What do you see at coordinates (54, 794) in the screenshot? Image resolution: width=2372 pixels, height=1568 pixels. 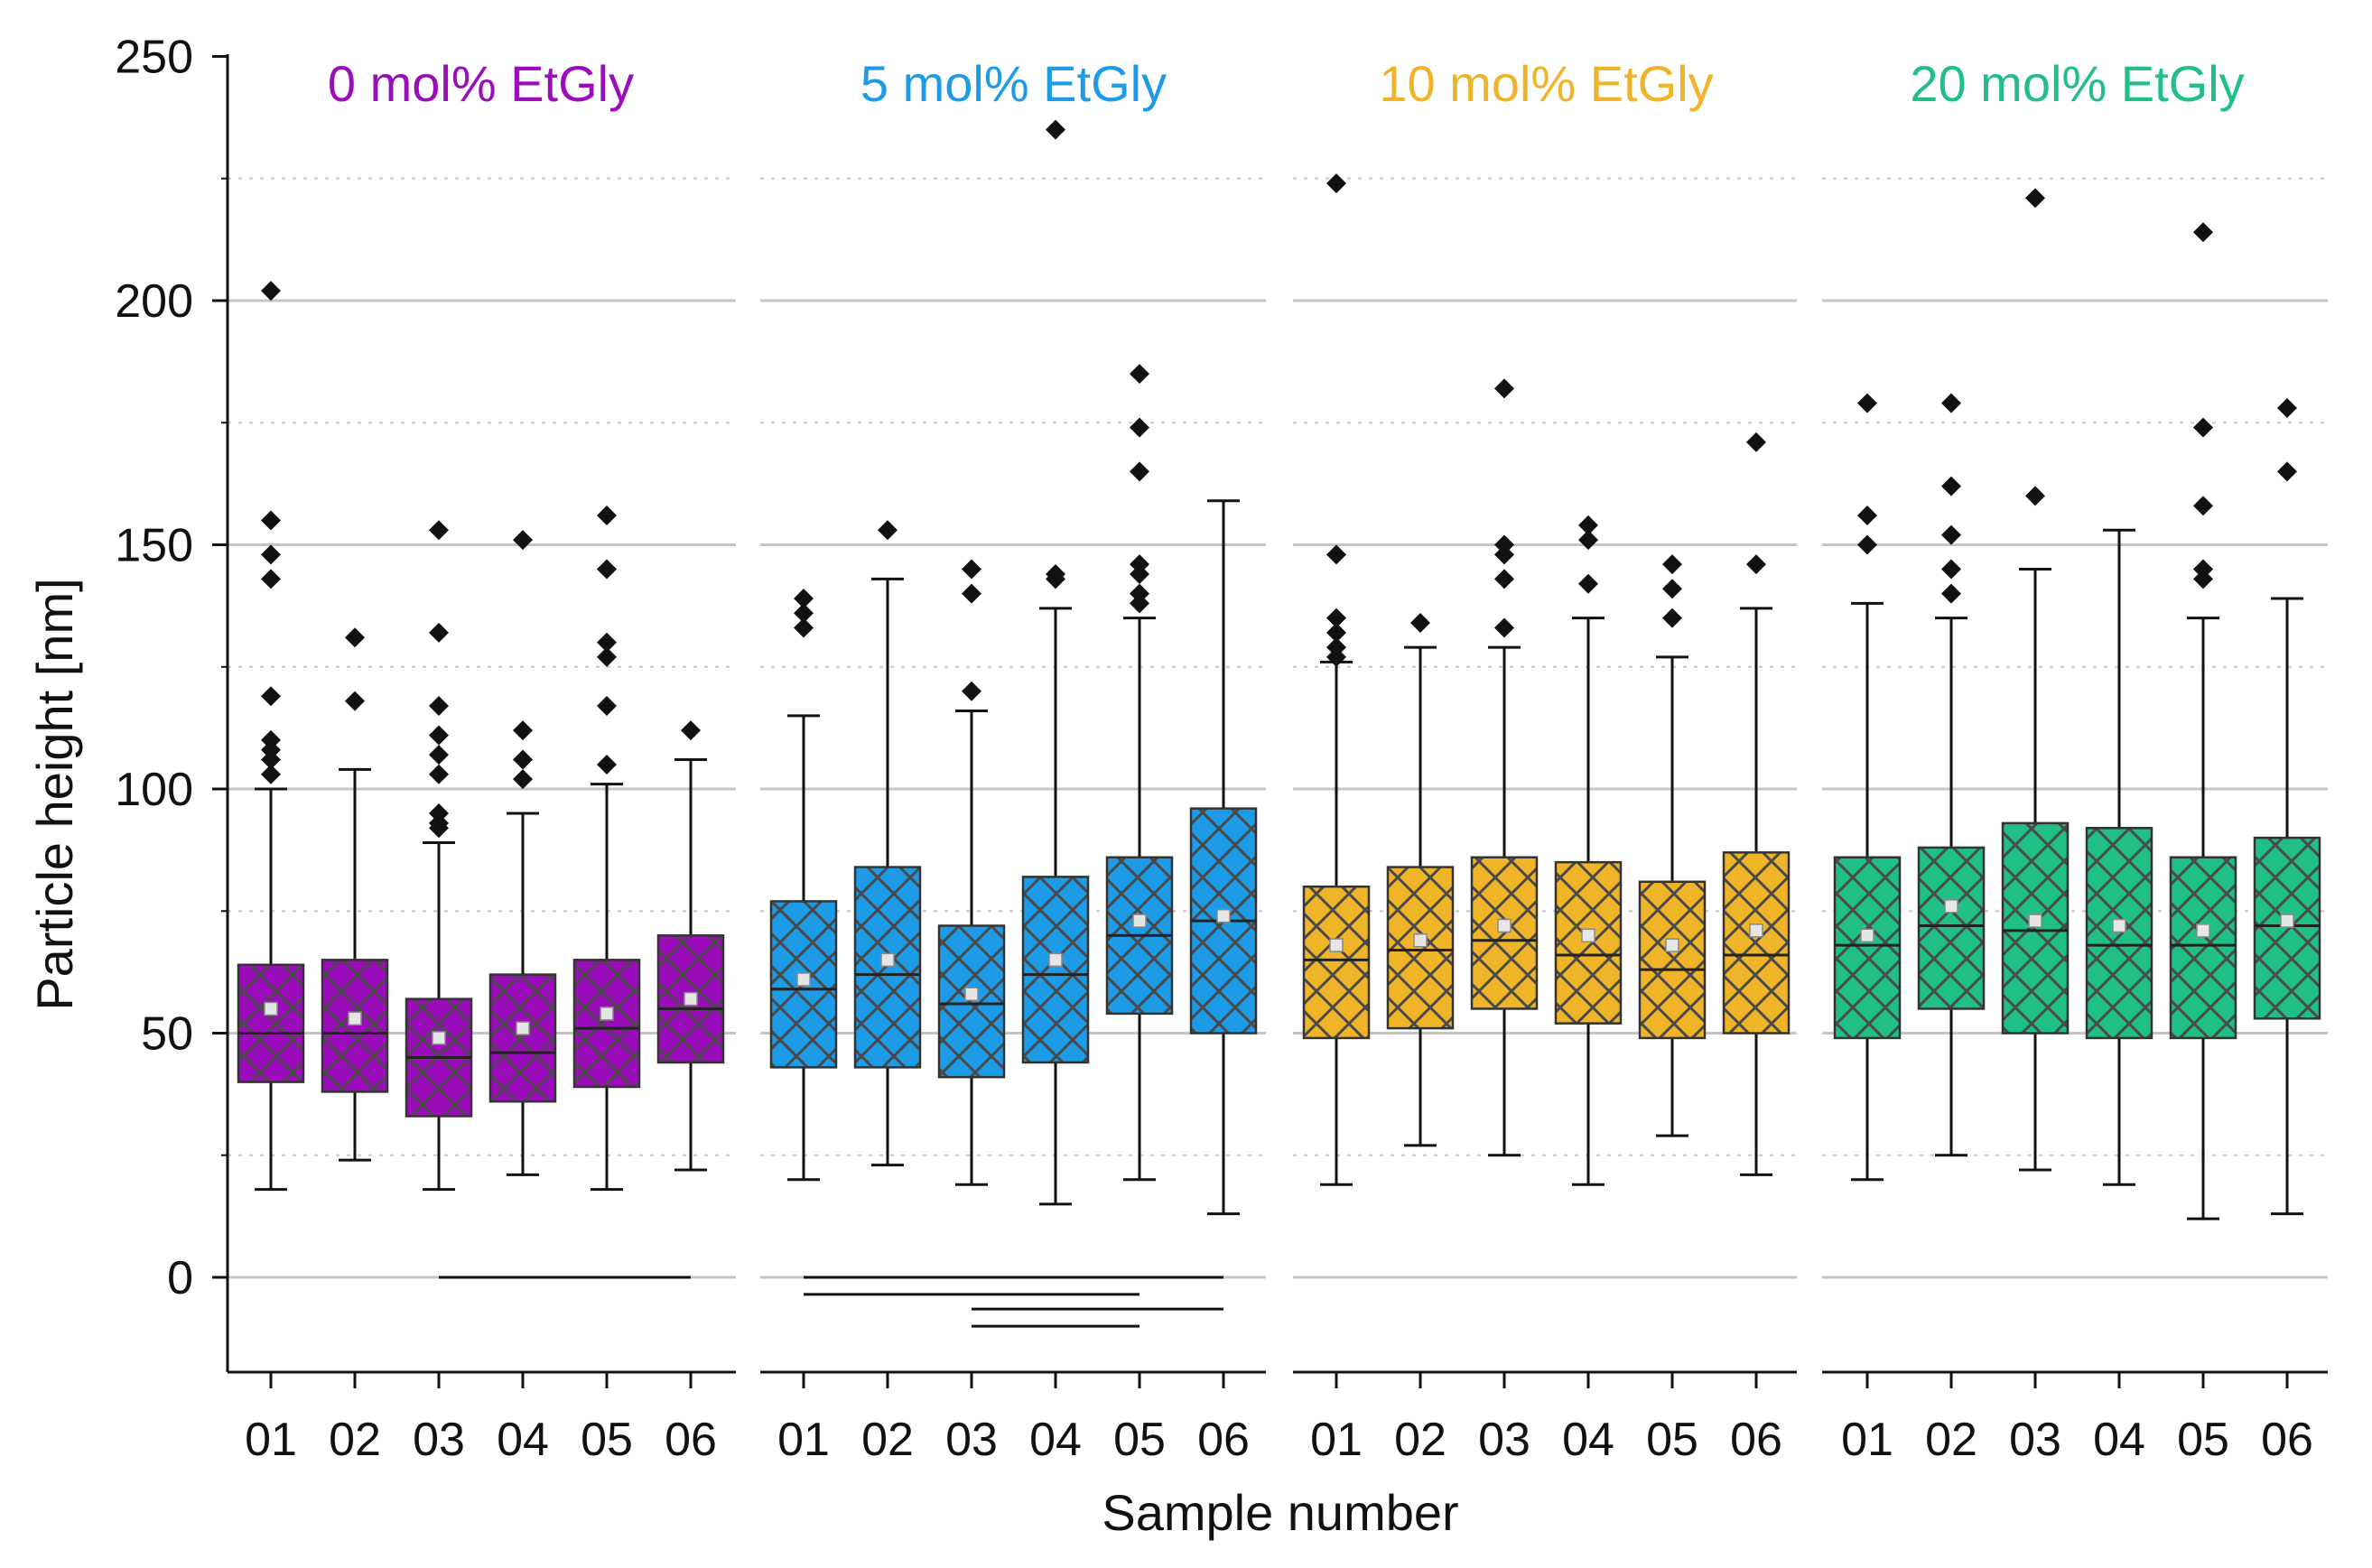 I see `y-axis-title: Particle height [nm]` at bounding box center [54, 794].